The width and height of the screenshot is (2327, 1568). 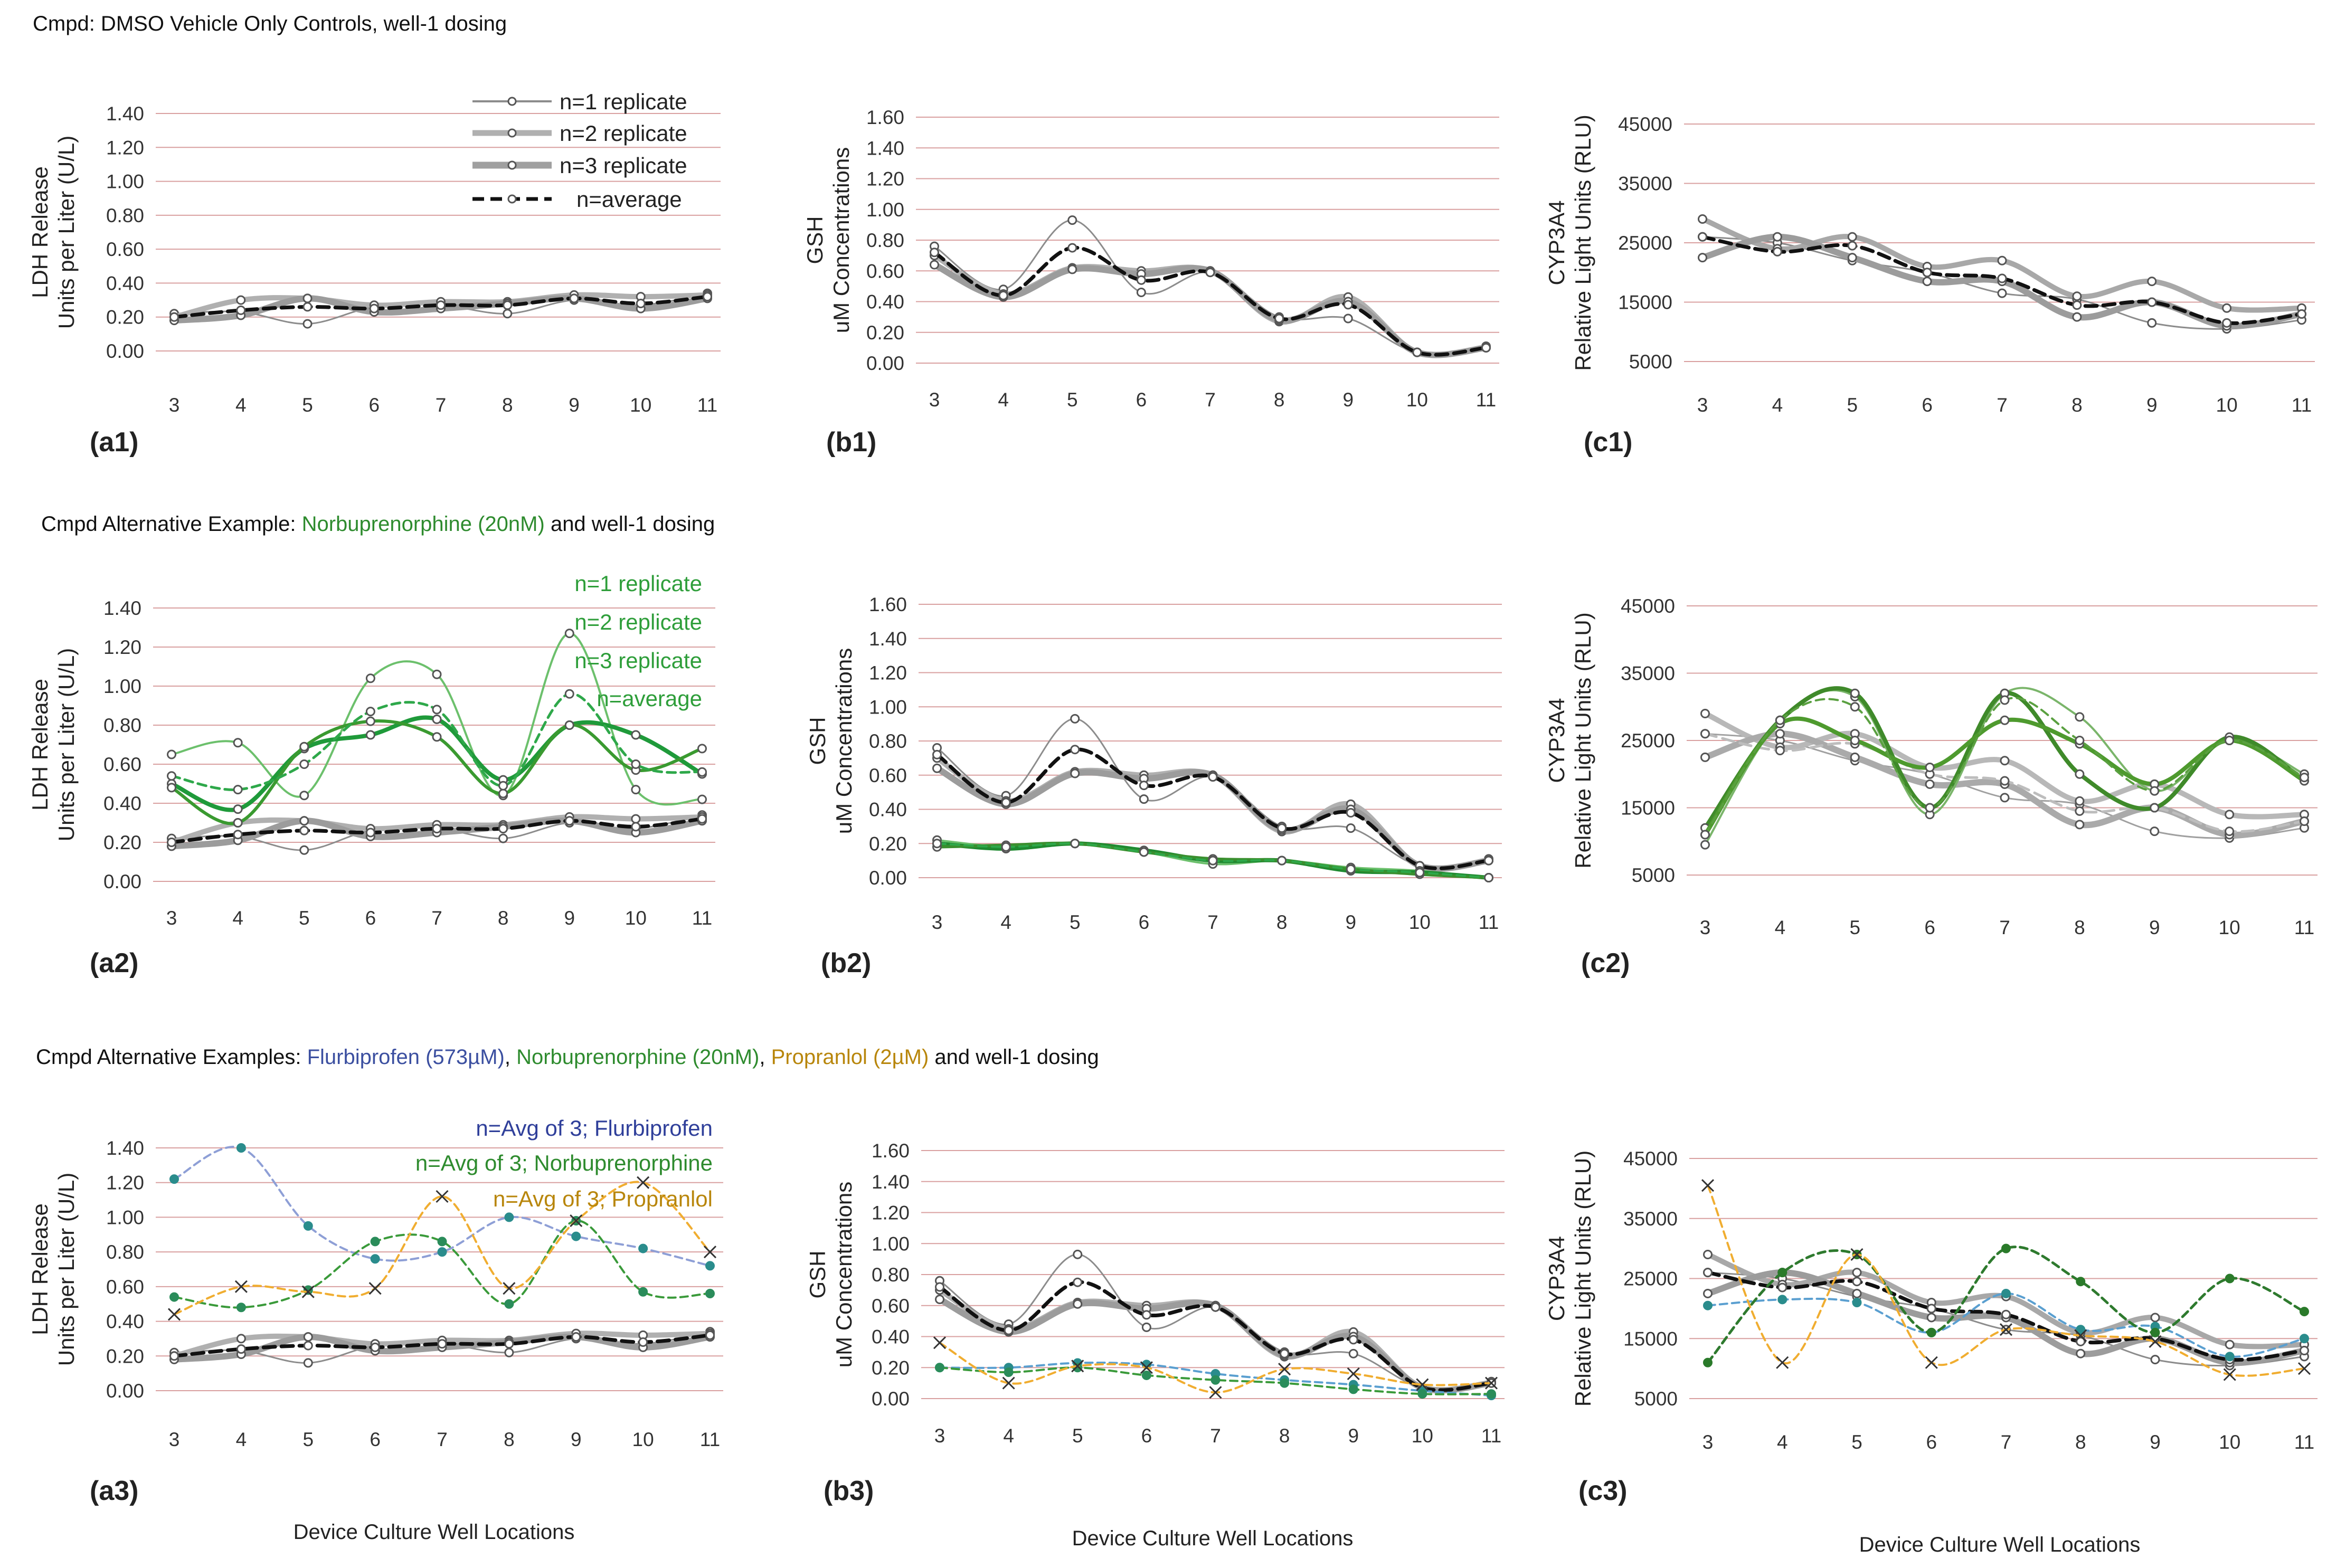 I want to click on c3-xtick-label-4: 6, so click(x=1931, y=1442).